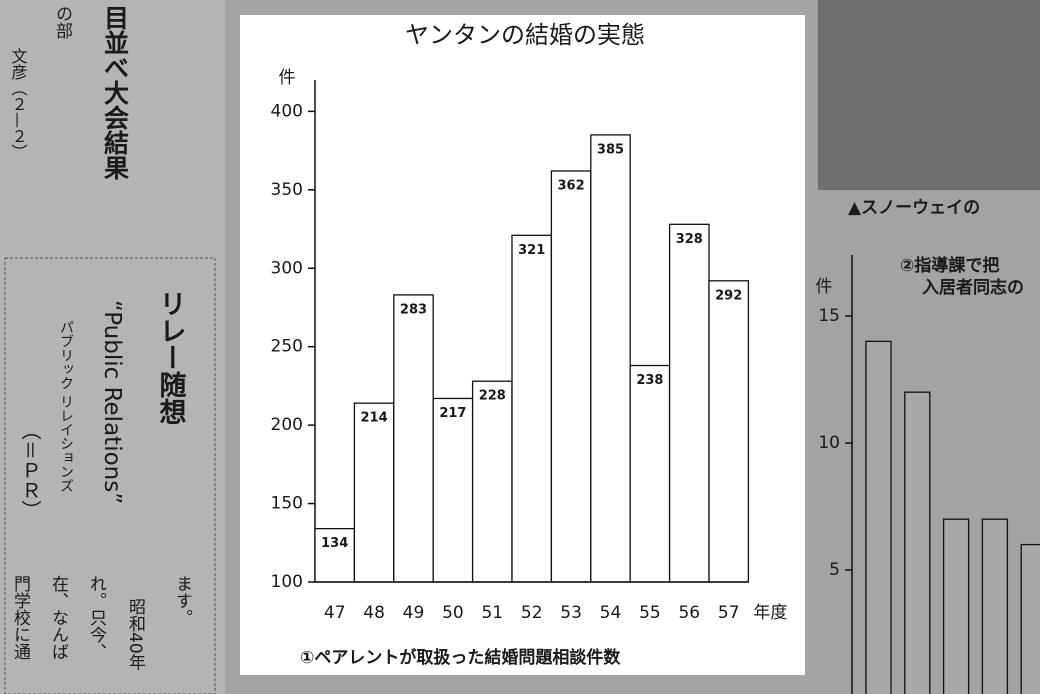 The height and width of the screenshot is (694, 1040). Describe the element at coordinates (525, 35) in the screenshot. I see `chart-title: ヤンタンの結婚の実態` at that location.